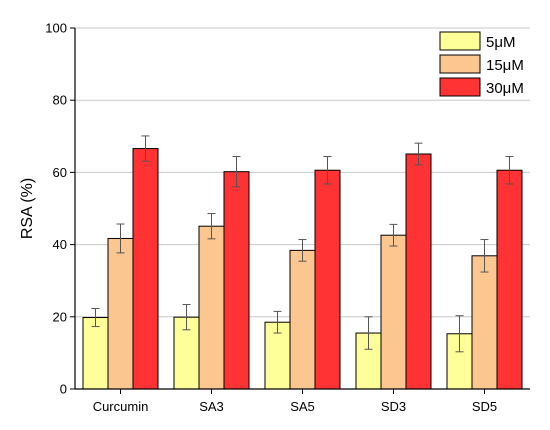 This screenshot has width=550, height=430. Describe the element at coordinates (63, 389) in the screenshot. I see `y-tick-label-0: 0` at that location.